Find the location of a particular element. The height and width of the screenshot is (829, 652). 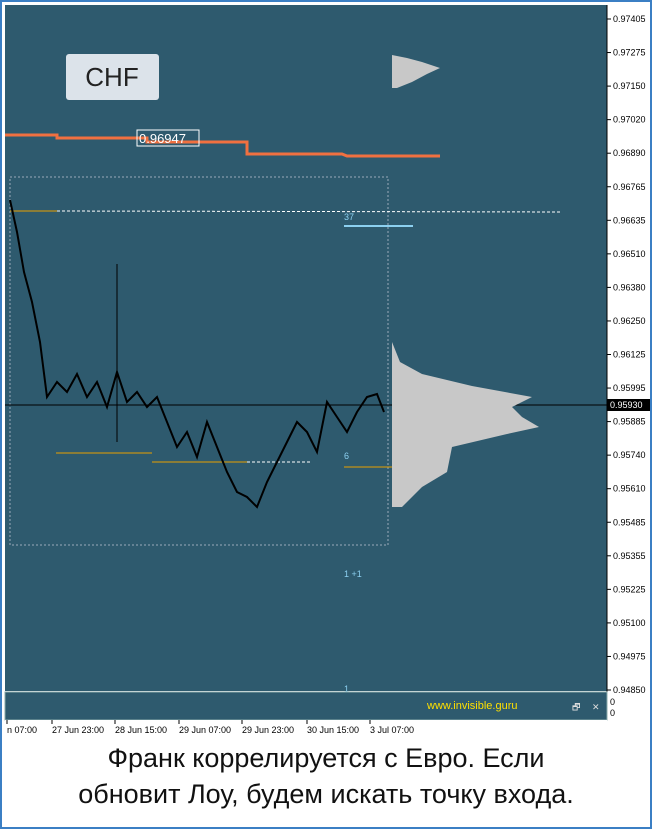

price-label: 0.94975 is located at coordinates (629, 656).